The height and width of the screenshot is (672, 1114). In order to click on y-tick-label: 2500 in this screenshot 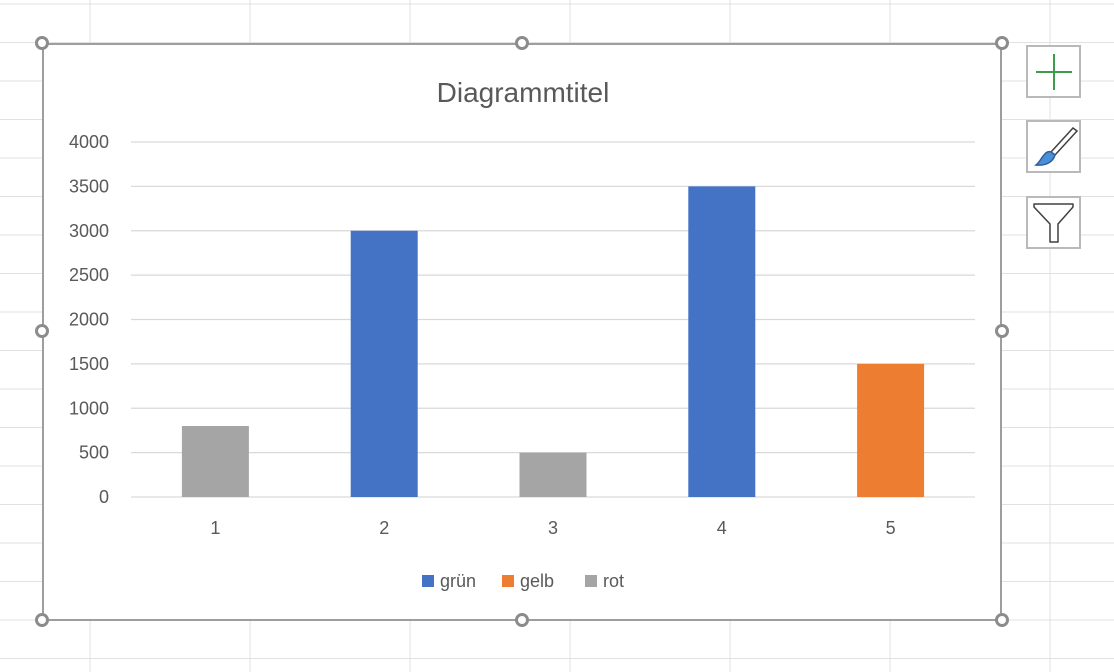, I will do `click(89, 275)`.